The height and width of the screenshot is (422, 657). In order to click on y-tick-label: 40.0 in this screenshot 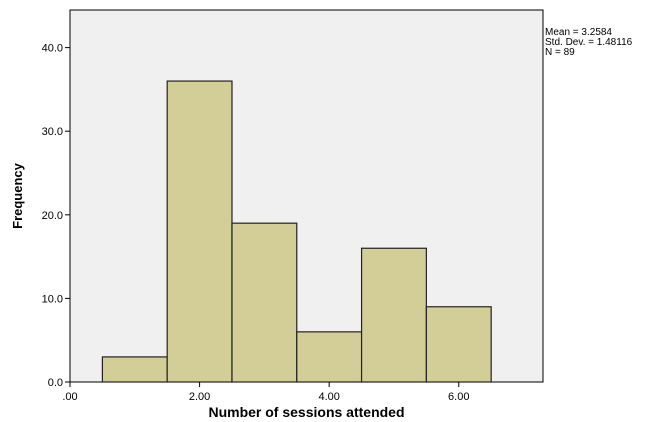, I will do `click(52, 49)`.